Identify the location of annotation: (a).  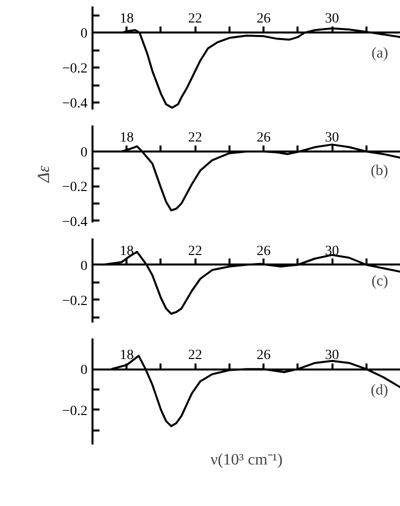
(380, 53).